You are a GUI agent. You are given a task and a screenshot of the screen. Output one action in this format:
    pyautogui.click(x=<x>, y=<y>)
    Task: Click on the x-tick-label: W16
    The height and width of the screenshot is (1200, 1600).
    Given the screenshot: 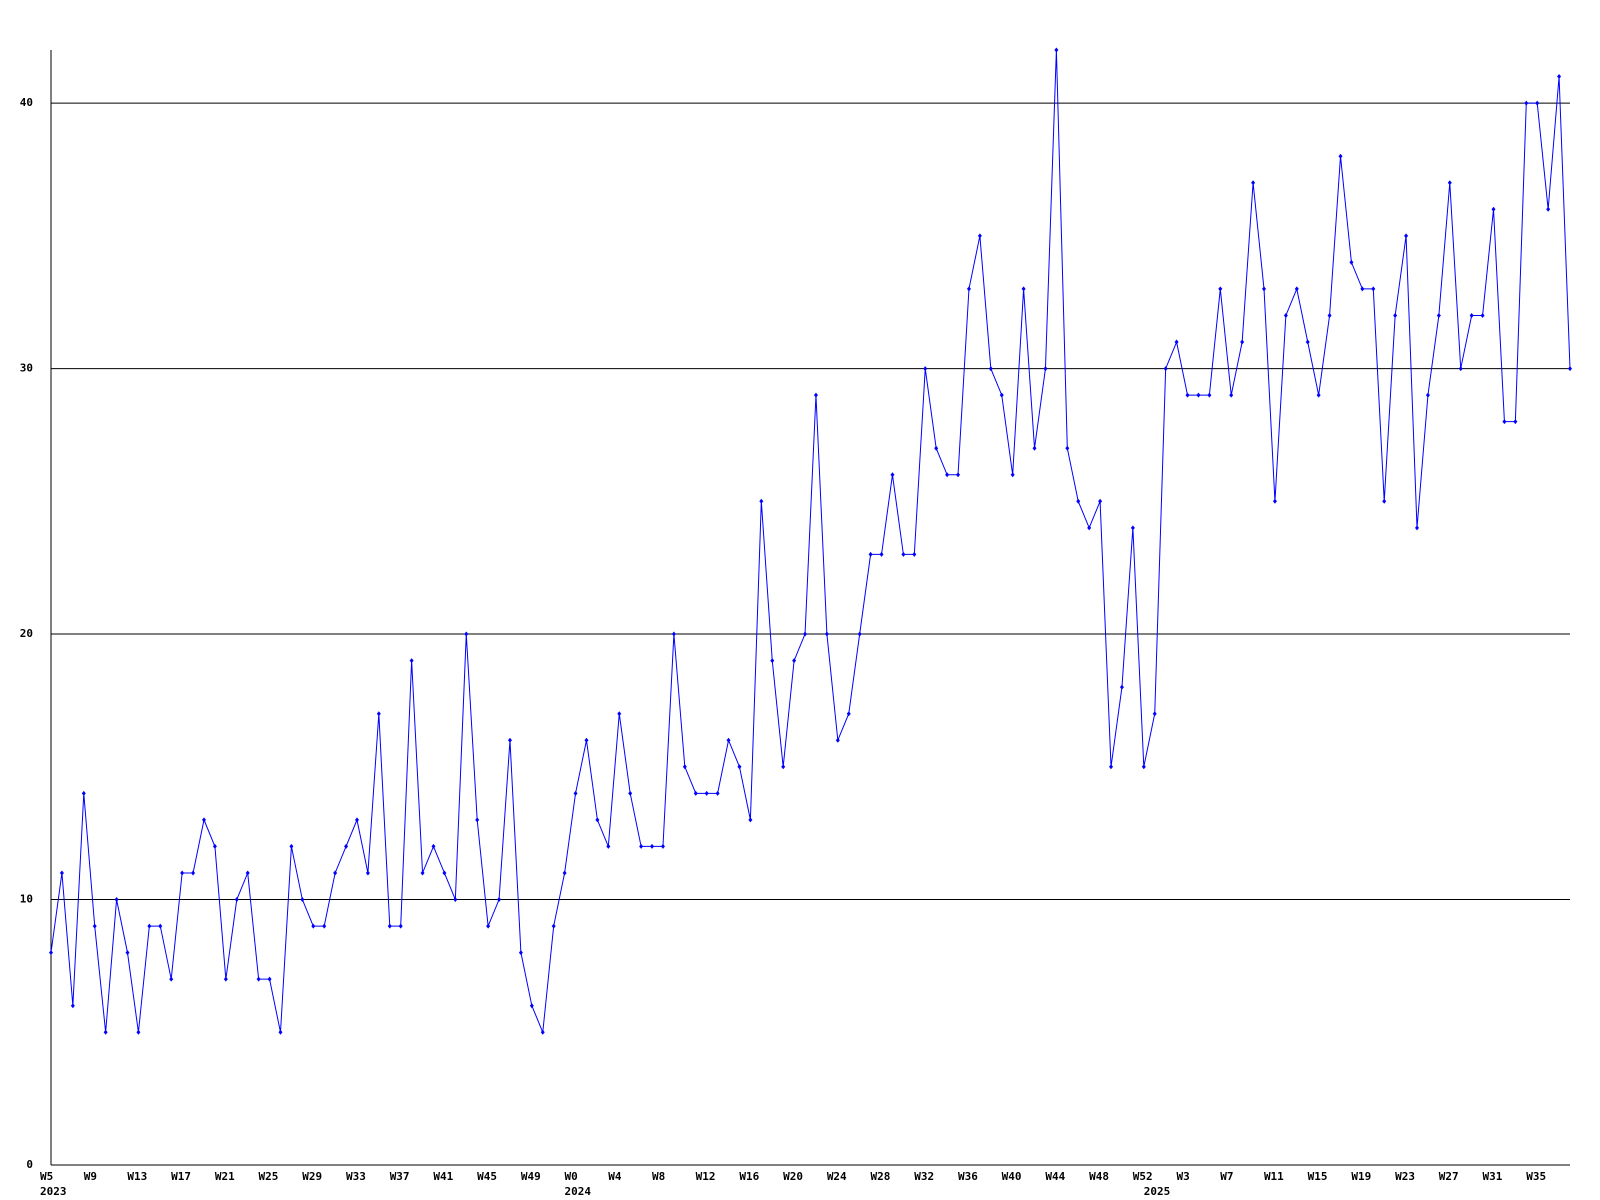 What is the action you would take?
    pyautogui.click(x=749, y=1176)
    